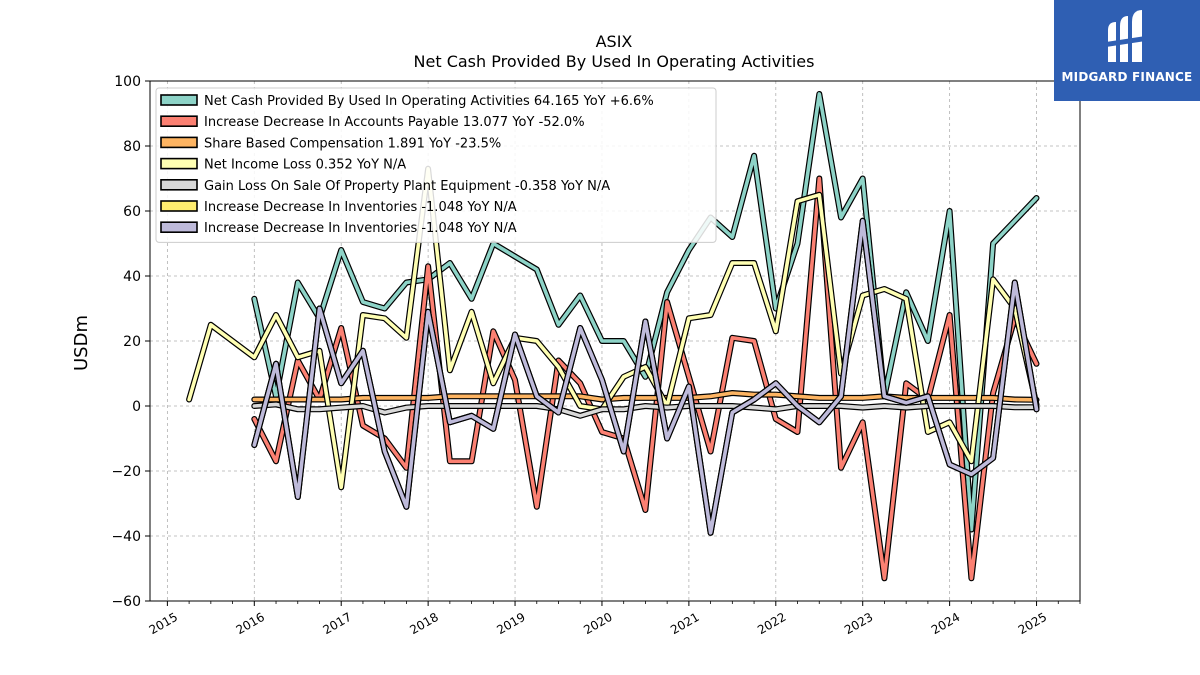  Describe the element at coordinates (597, 623) in the screenshot. I see `x-tick-label-5: 2020` at that location.